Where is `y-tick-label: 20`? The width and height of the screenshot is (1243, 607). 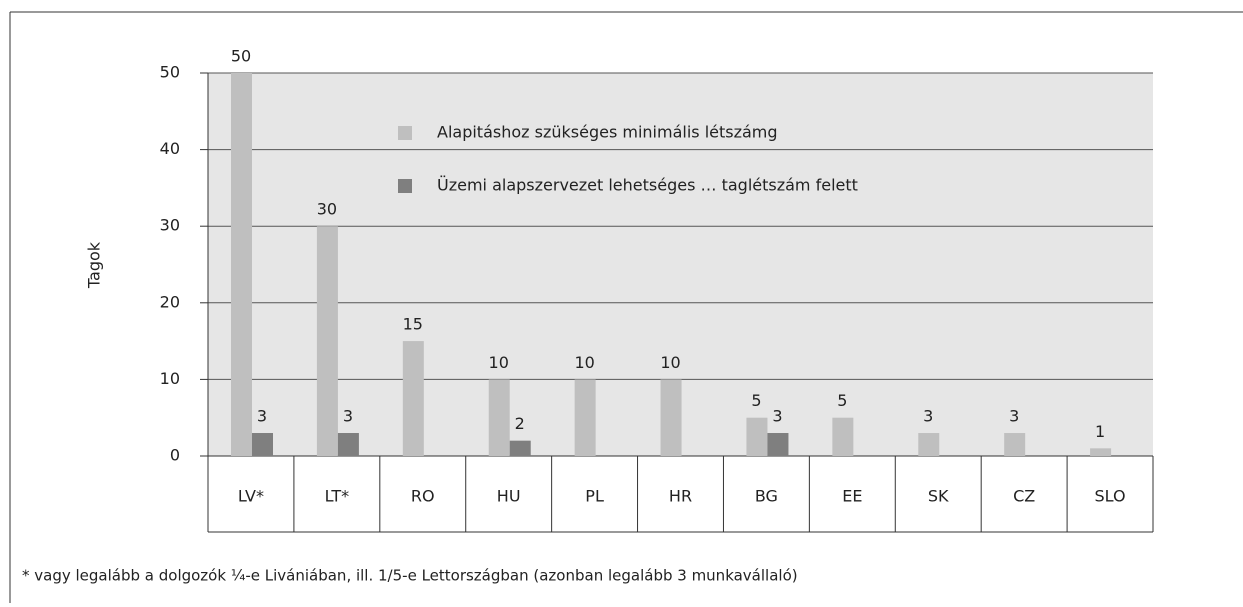
y-tick-label: 20 is located at coordinates (170, 301).